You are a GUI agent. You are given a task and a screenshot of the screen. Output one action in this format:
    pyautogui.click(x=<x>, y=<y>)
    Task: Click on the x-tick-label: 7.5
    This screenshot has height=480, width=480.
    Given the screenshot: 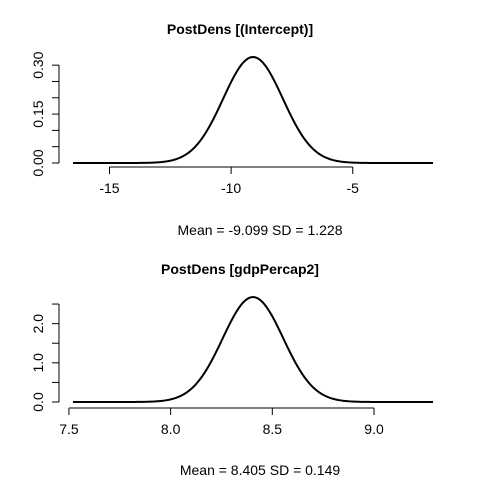 What is the action you would take?
    pyautogui.click(x=69, y=429)
    